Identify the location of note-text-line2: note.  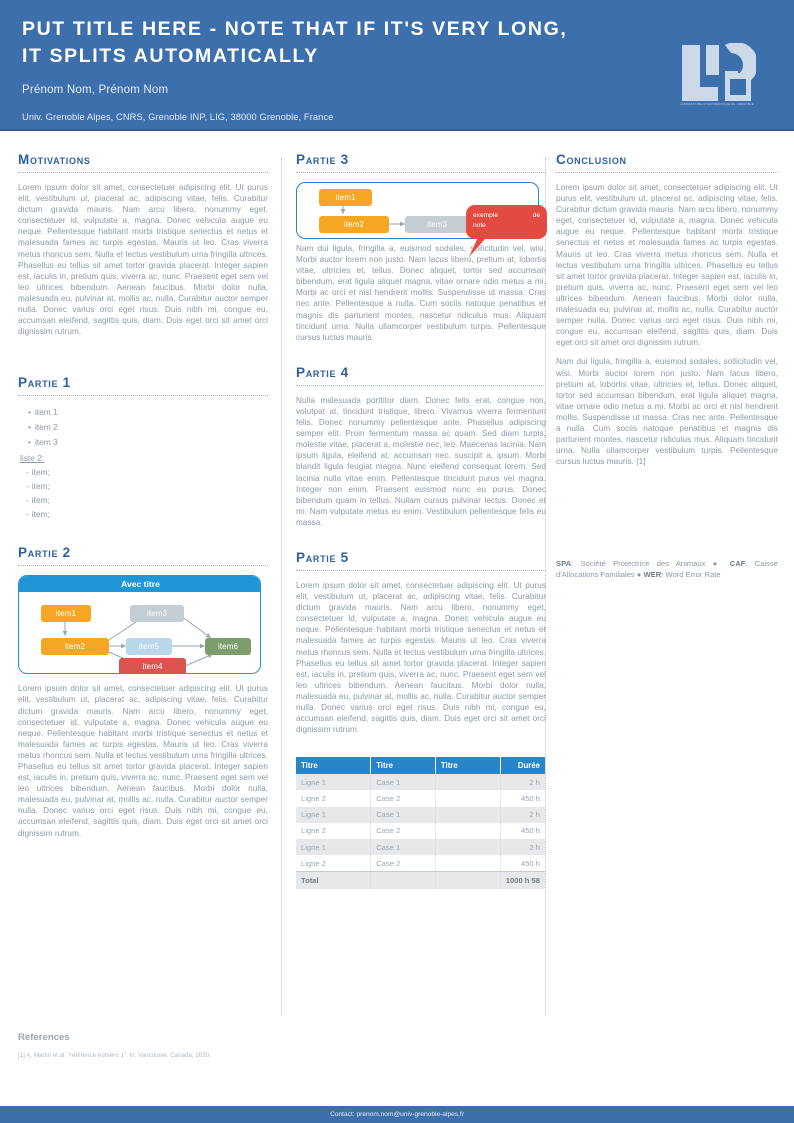
(479, 225).